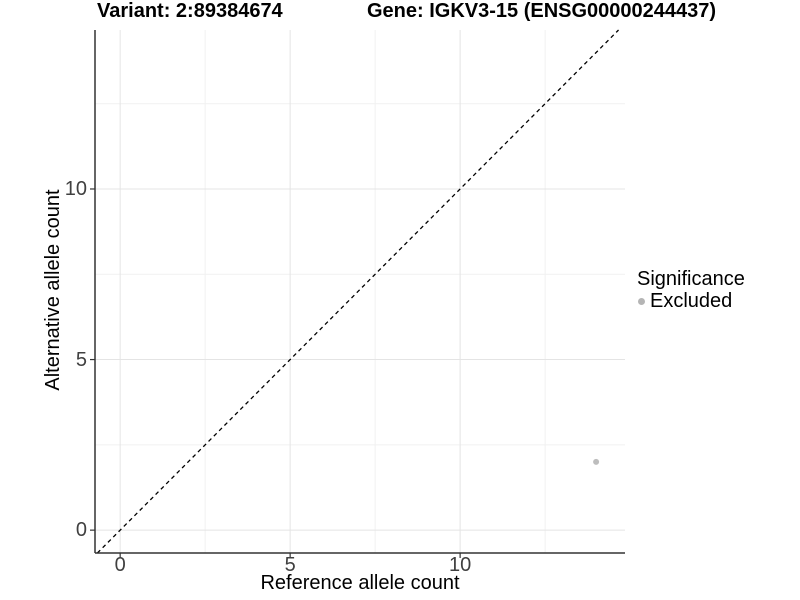  What do you see at coordinates (542, 11) in the screenshot?
I see `plot-title-gene: Gene: IGKV3-15 (ENSG00000244437)` at bounding box center [542, 11].